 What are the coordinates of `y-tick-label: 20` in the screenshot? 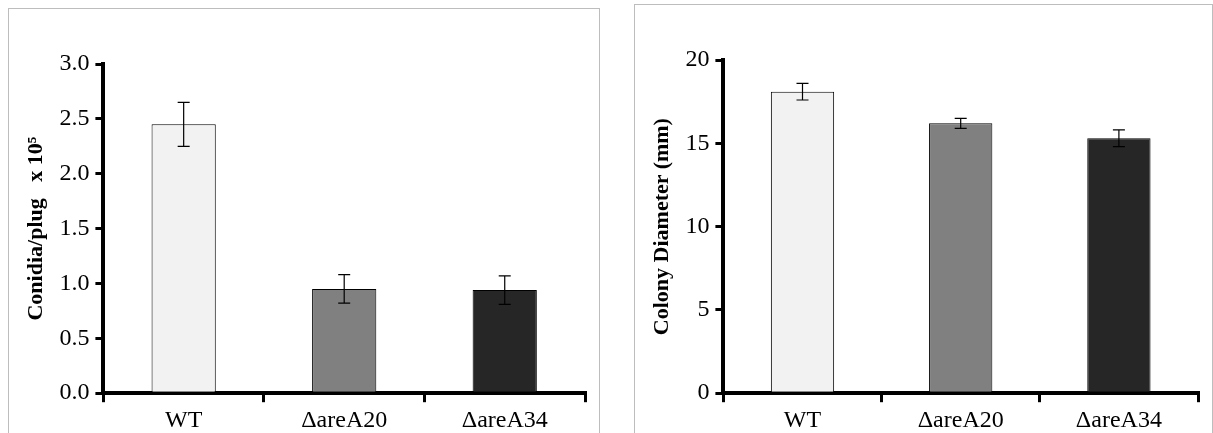 It's located at (697, 58).